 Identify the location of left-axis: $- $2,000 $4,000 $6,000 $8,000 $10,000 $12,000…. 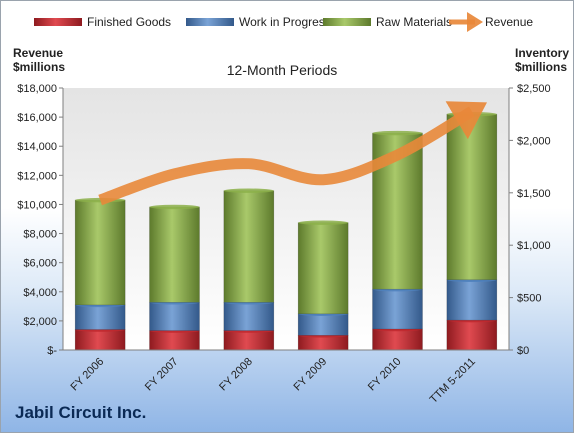
(40, 220).